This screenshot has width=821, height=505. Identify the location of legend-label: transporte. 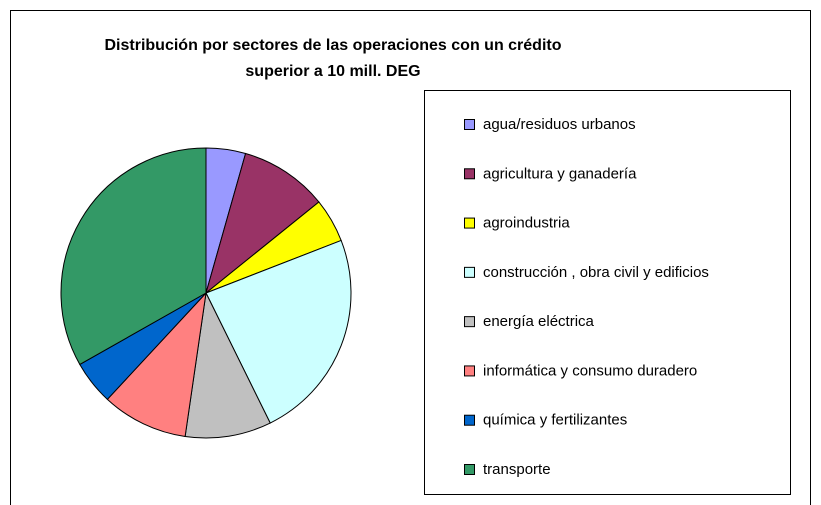
(517, 469).